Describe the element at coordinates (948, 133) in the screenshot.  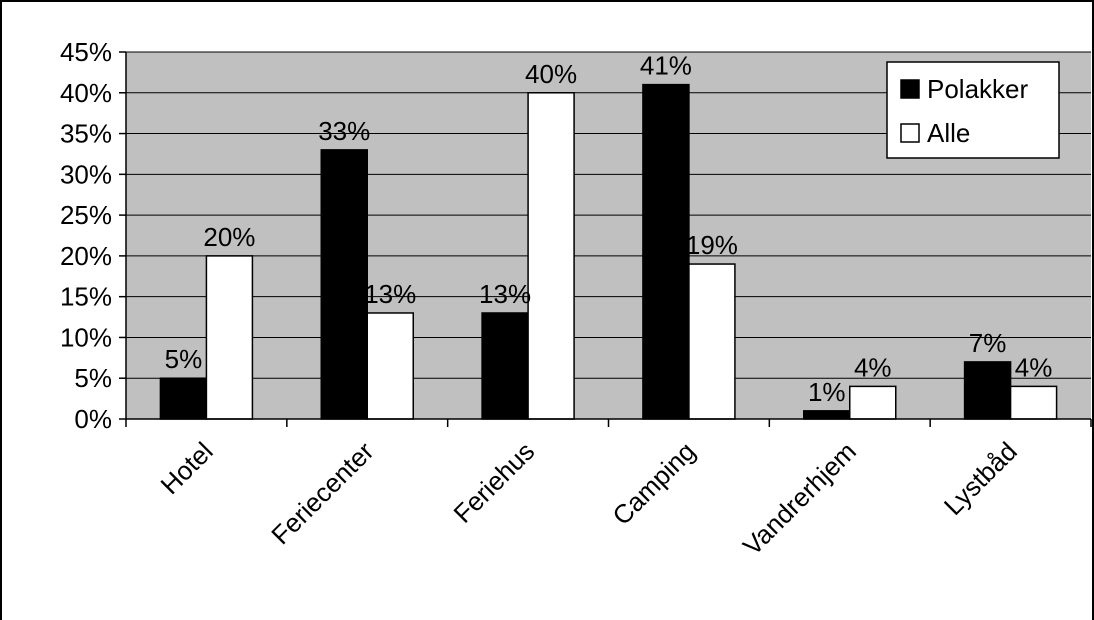
I see `legend-label: Alle` at that location.